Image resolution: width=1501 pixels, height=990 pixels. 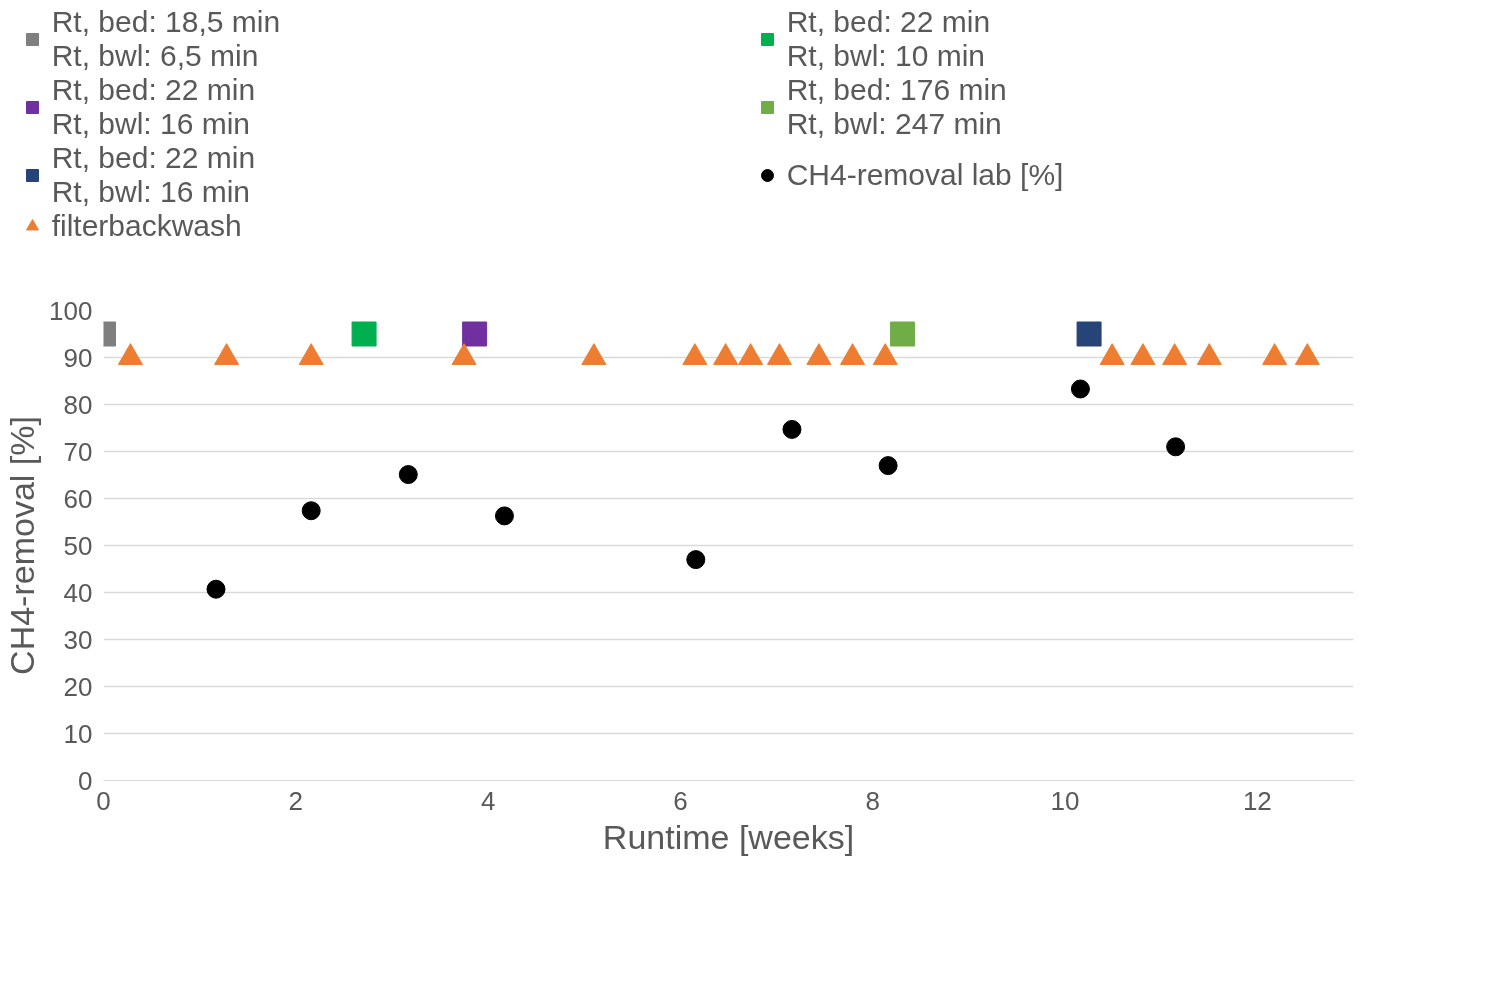 What do you see at coordinates (1065, 800) in the screenshot?
I see `x-tick-label: 10` at bounding box center [1065, 800].